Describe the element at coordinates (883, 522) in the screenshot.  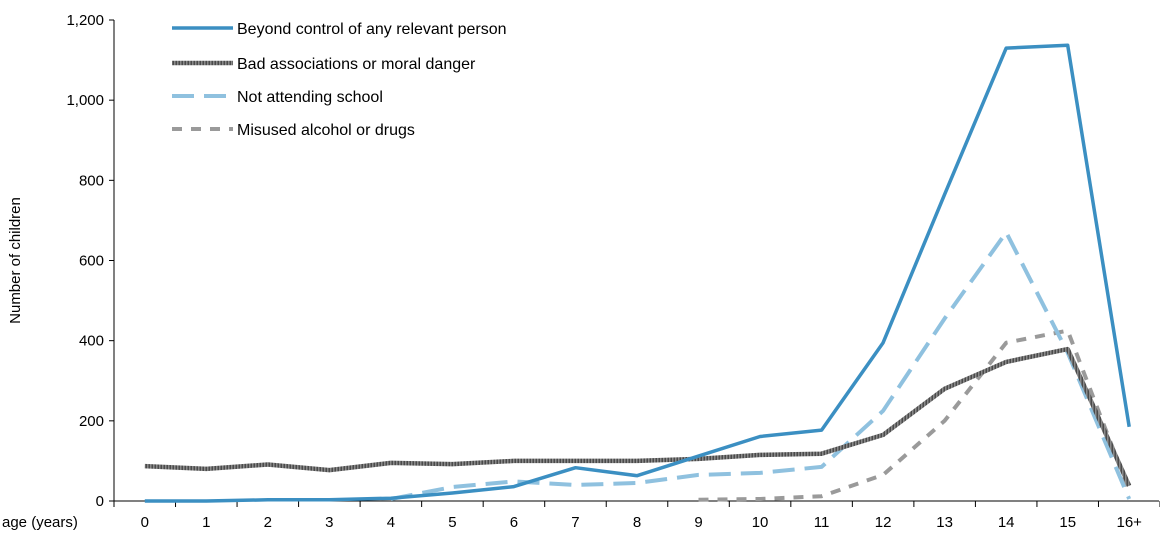
I see `x-tick-label: 12` at that location.